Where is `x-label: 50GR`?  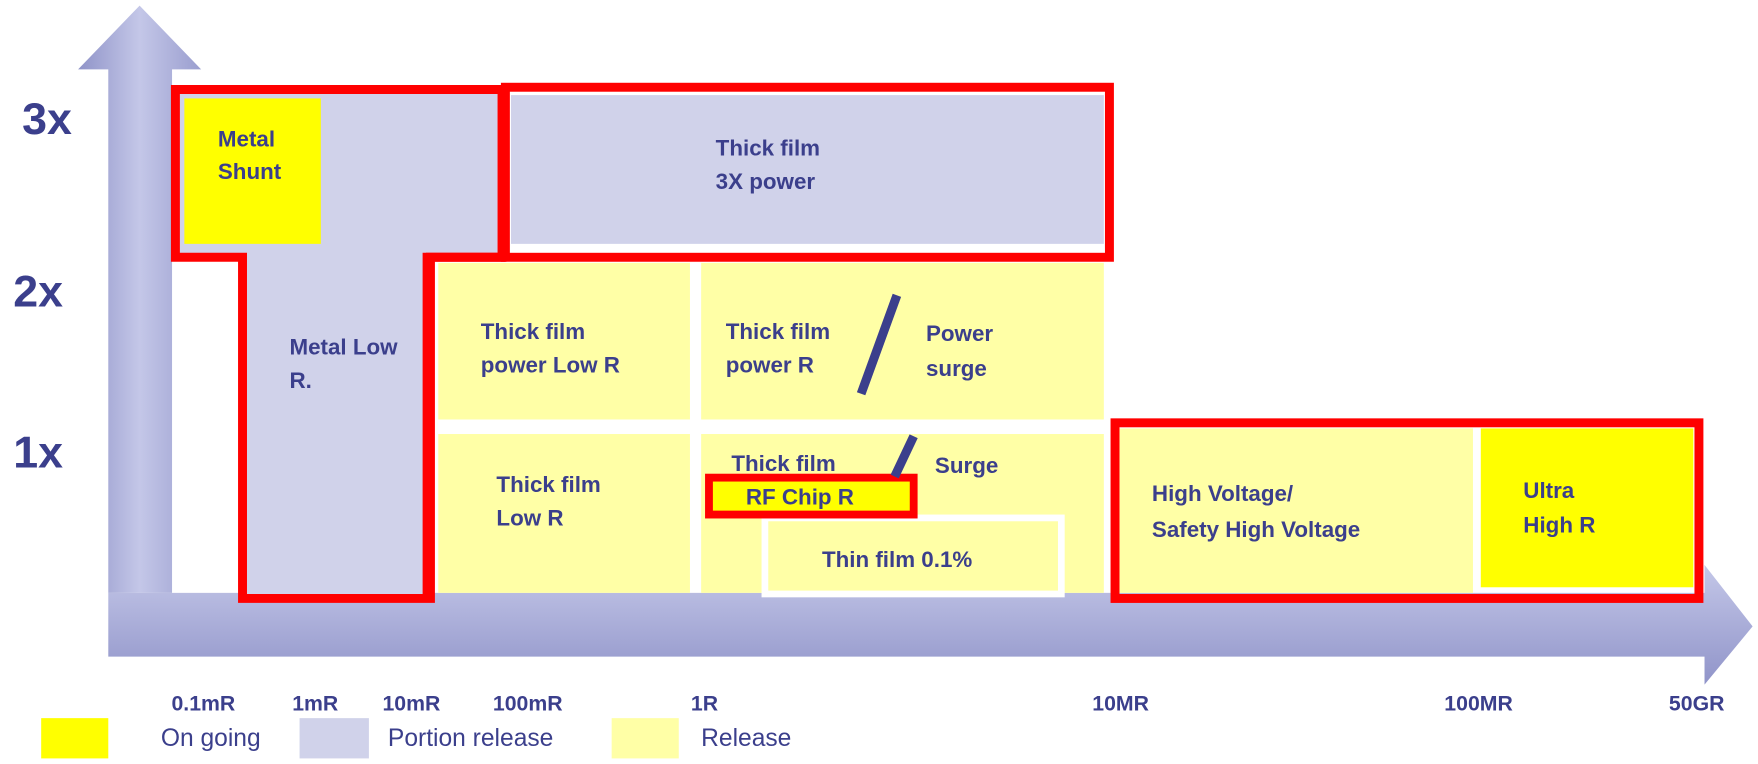 x-label: 50GR is located at coordinates (1697, 703).